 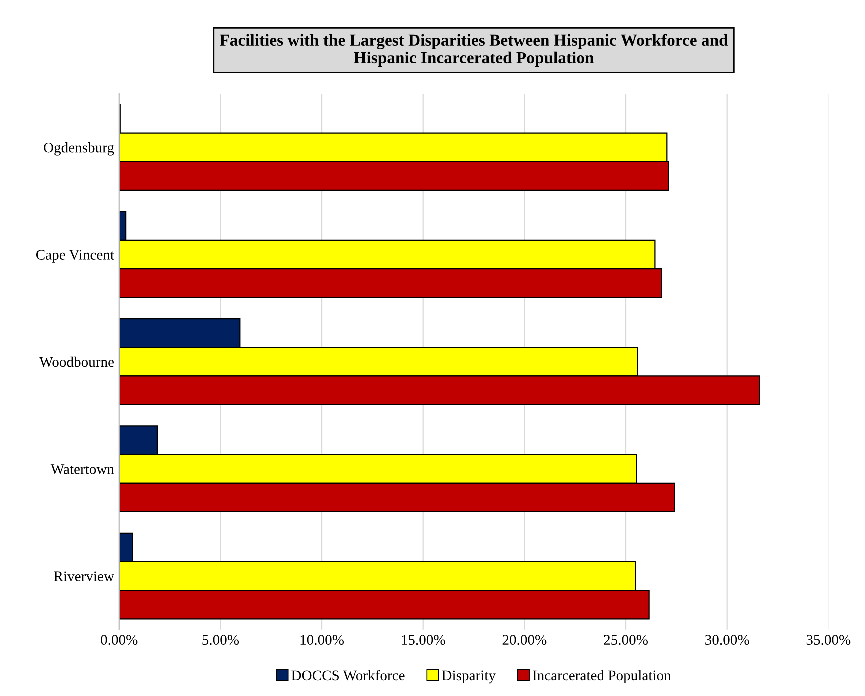 I want to click on x-tick-label: 15.00%, so click(x=424, y=640).